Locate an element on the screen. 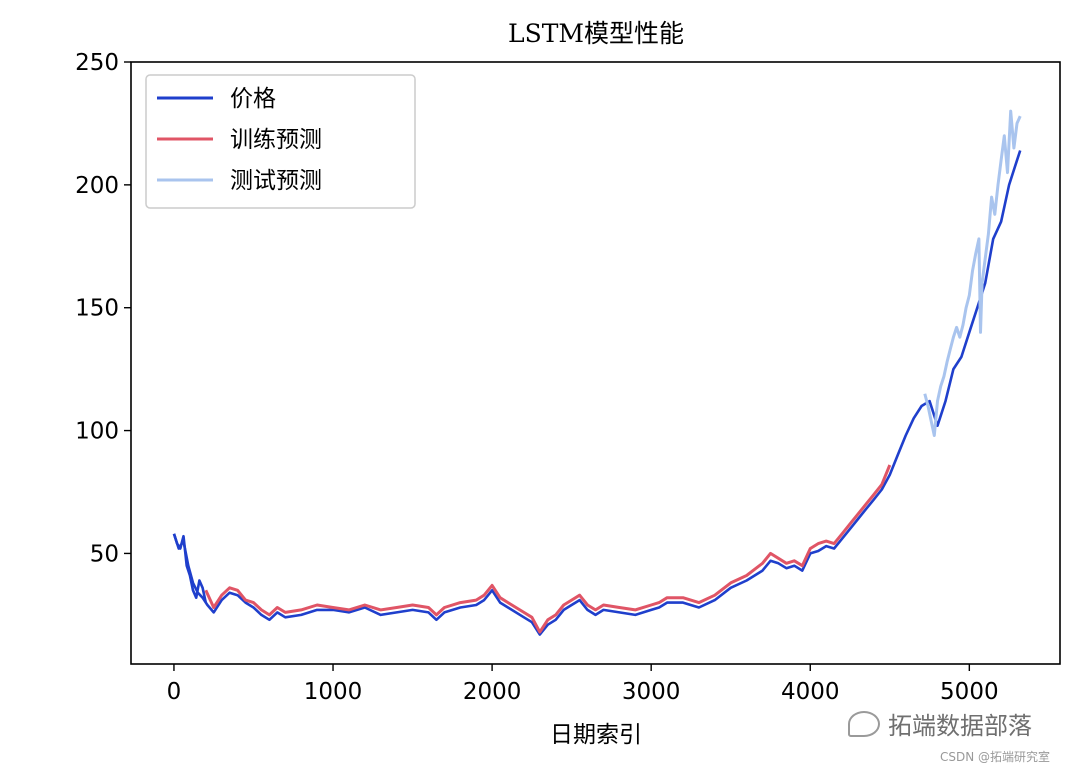 This screenshot has width=1080, height=771. x-axis-label: 日期索引 is located at coordinates (596, 735).